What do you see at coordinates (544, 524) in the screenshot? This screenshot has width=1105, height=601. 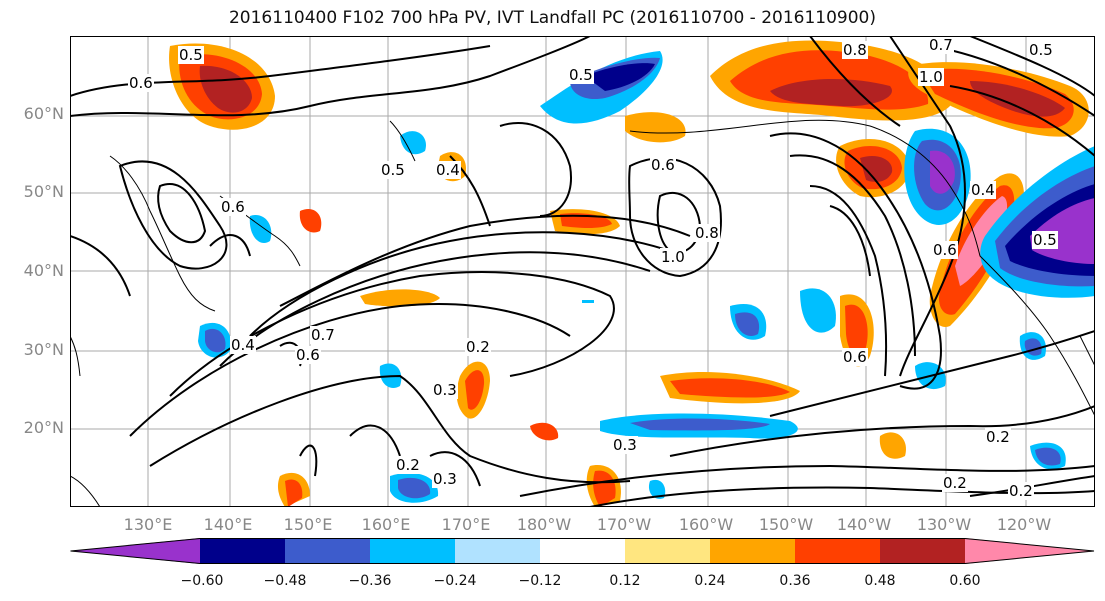 I see `lon-label: 180°W` at bounding box center [544, 524].